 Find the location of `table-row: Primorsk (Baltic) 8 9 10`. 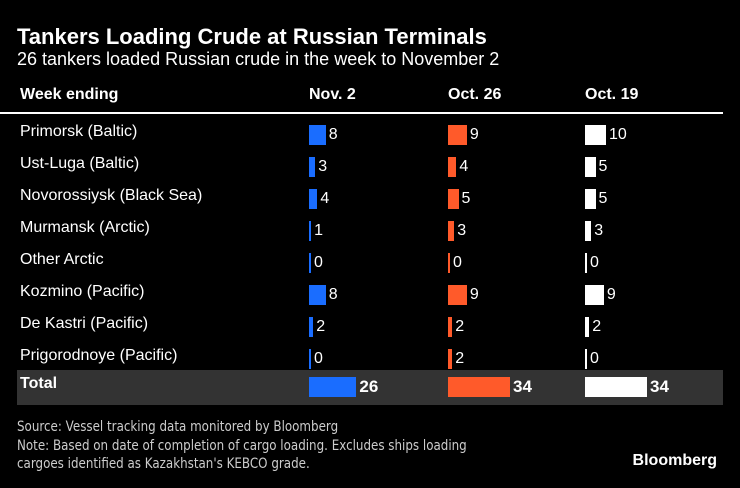

table-row: Primorsk (Baltic) 8 9 10 is located at coordinates (370, 133).